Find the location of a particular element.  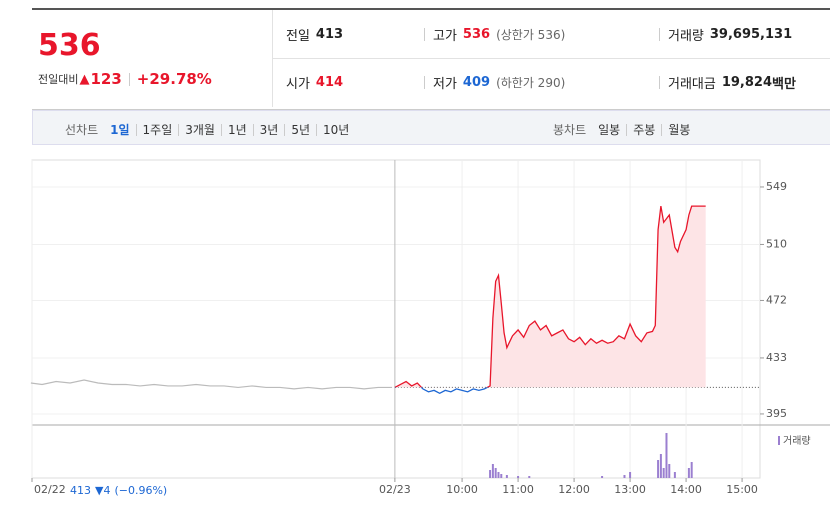

stat-note: (상한가 536) is located at coordinates (531, 34).